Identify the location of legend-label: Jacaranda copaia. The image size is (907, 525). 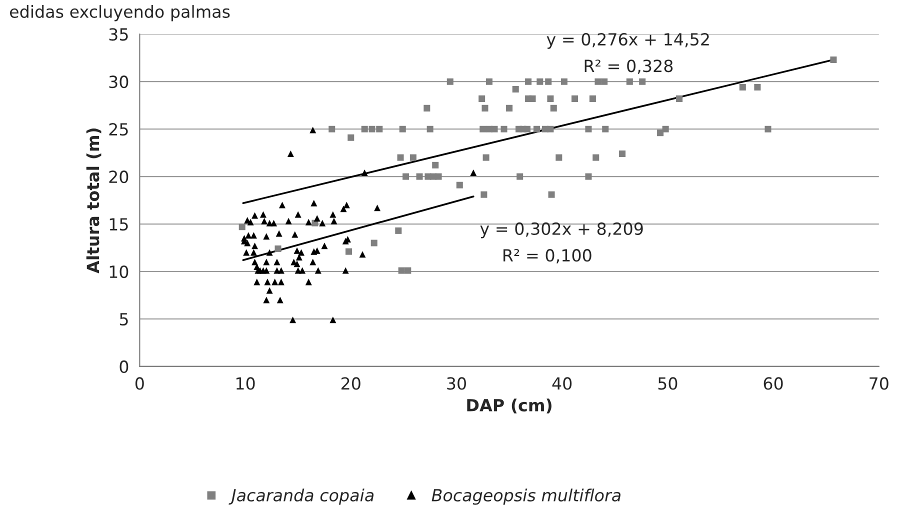
(301, 496).